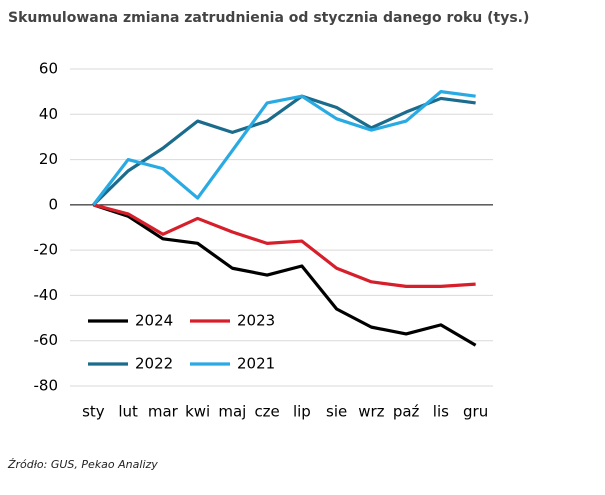  What do you see at coordinates (475, 412) in the screenshot?
I see `x-tick-label: gru` at bounding box center [475, 412].